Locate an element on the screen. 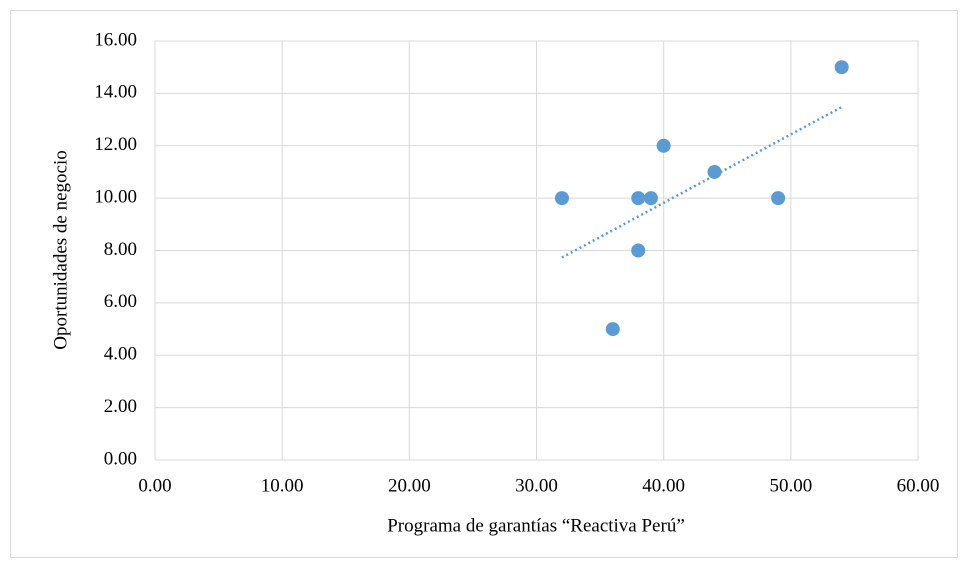 Image resolution: width=961 pixels, height=565 pixels. x-tick-label: 50.00 is located at coordinates (790, 485).